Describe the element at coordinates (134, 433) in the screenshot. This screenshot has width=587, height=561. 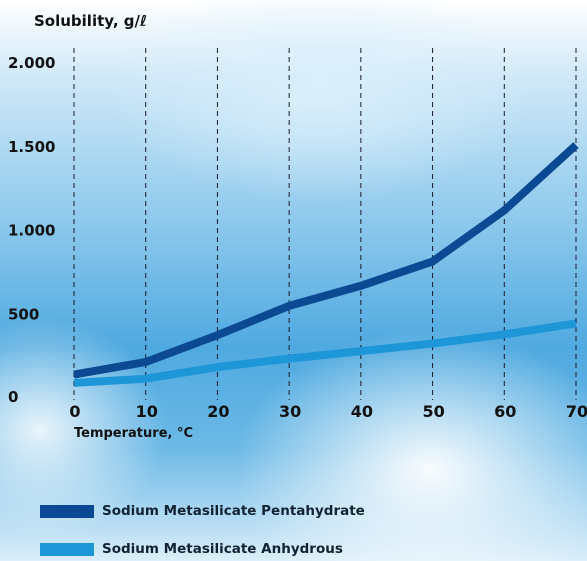
I see `x-axis-label: Temperature, °C` at that location.